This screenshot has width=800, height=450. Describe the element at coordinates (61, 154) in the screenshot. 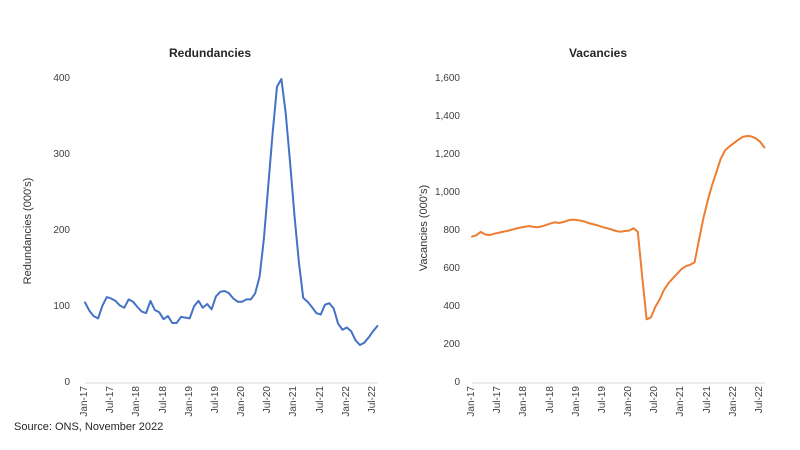

I see `y-tick-label: 300` at that location.